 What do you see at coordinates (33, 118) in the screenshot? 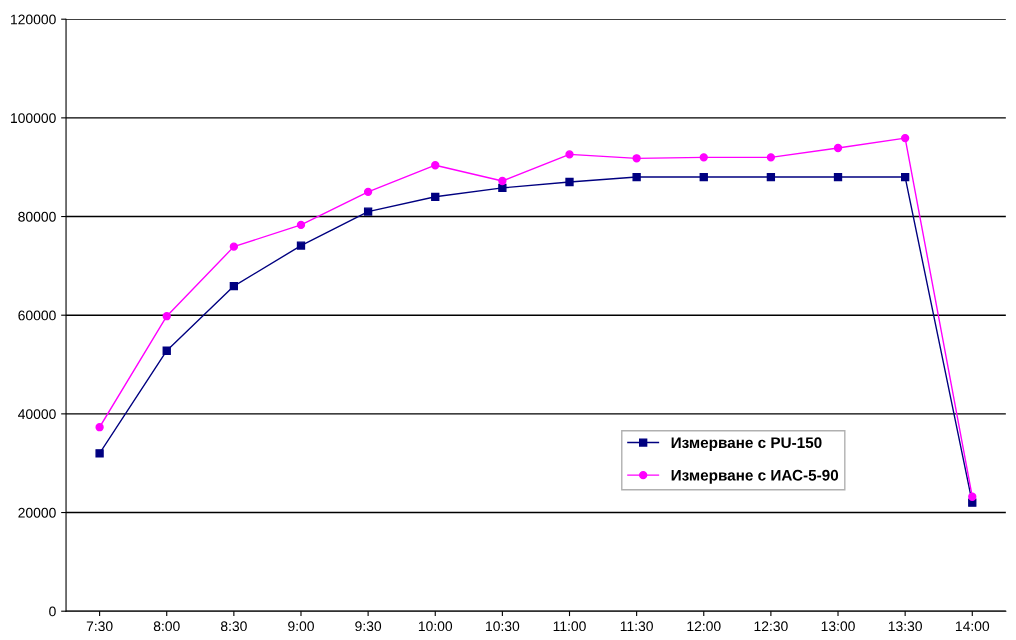
I see `y-tick-label: 100000` at bounding box center [33, 118].